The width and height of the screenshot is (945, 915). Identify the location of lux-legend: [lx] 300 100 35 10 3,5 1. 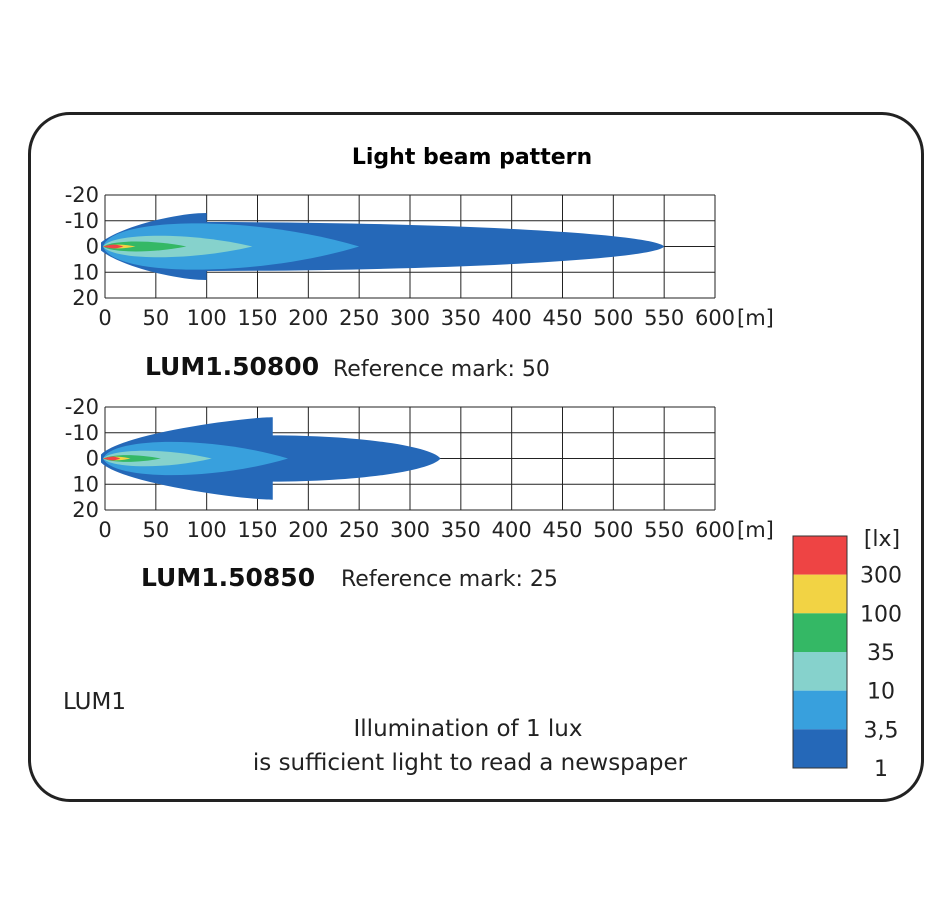
(847, 654).